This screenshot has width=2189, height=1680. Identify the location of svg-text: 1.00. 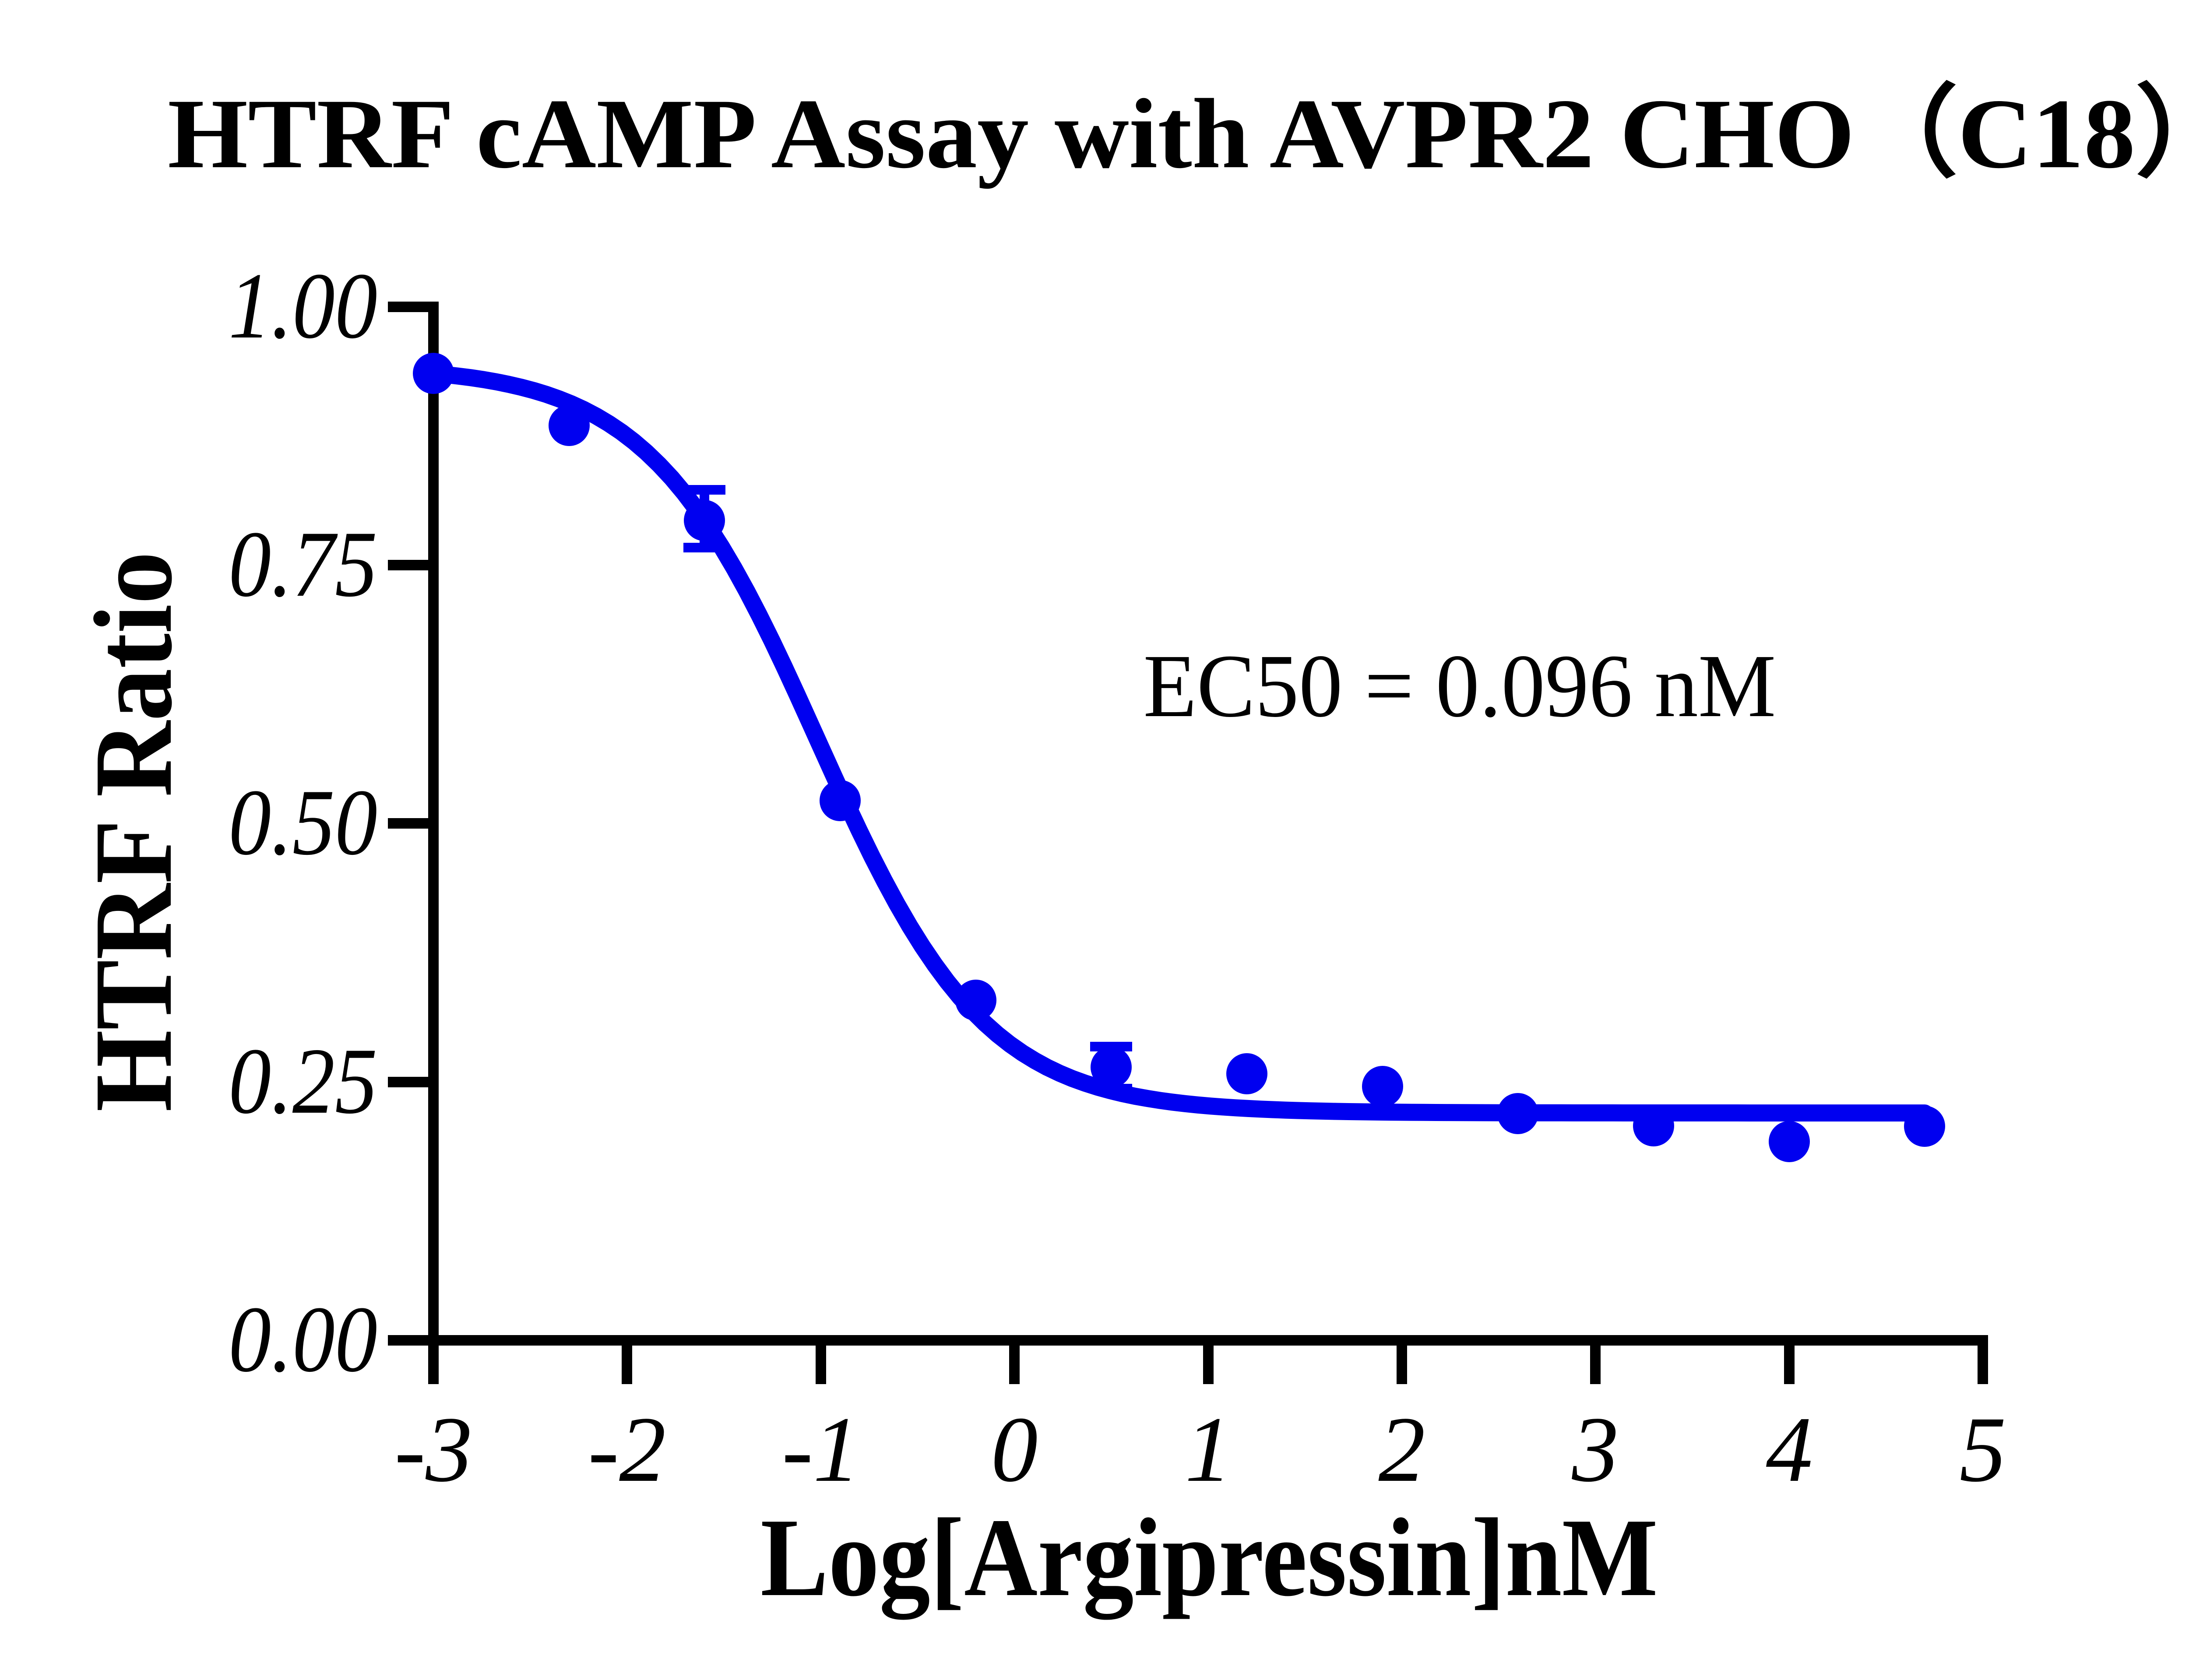
(303, 305).